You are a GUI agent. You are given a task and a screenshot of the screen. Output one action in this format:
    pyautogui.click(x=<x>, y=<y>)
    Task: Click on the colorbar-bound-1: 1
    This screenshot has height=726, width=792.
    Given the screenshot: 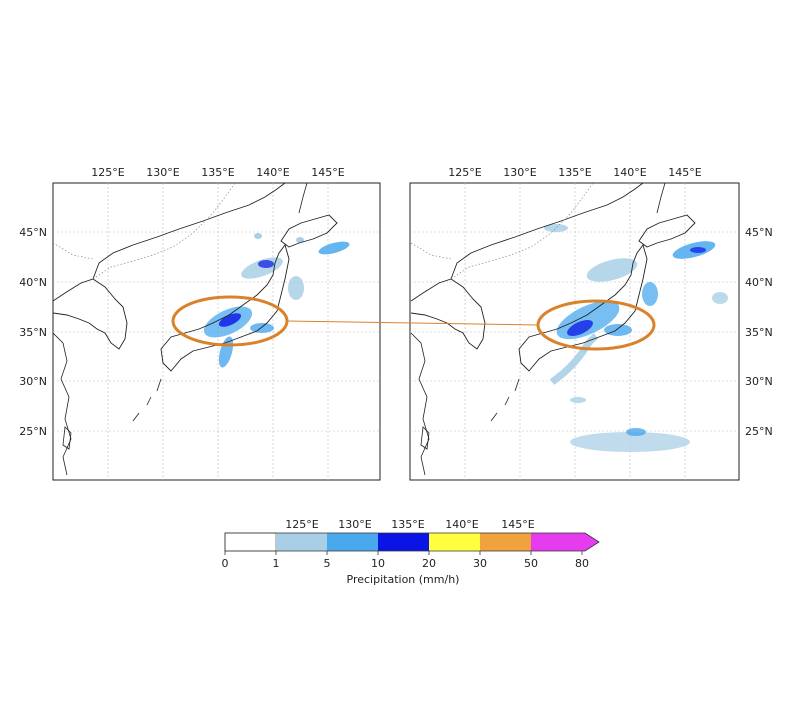 What is the action you would take?
    pyautogui.click(x=276, y=563)
    